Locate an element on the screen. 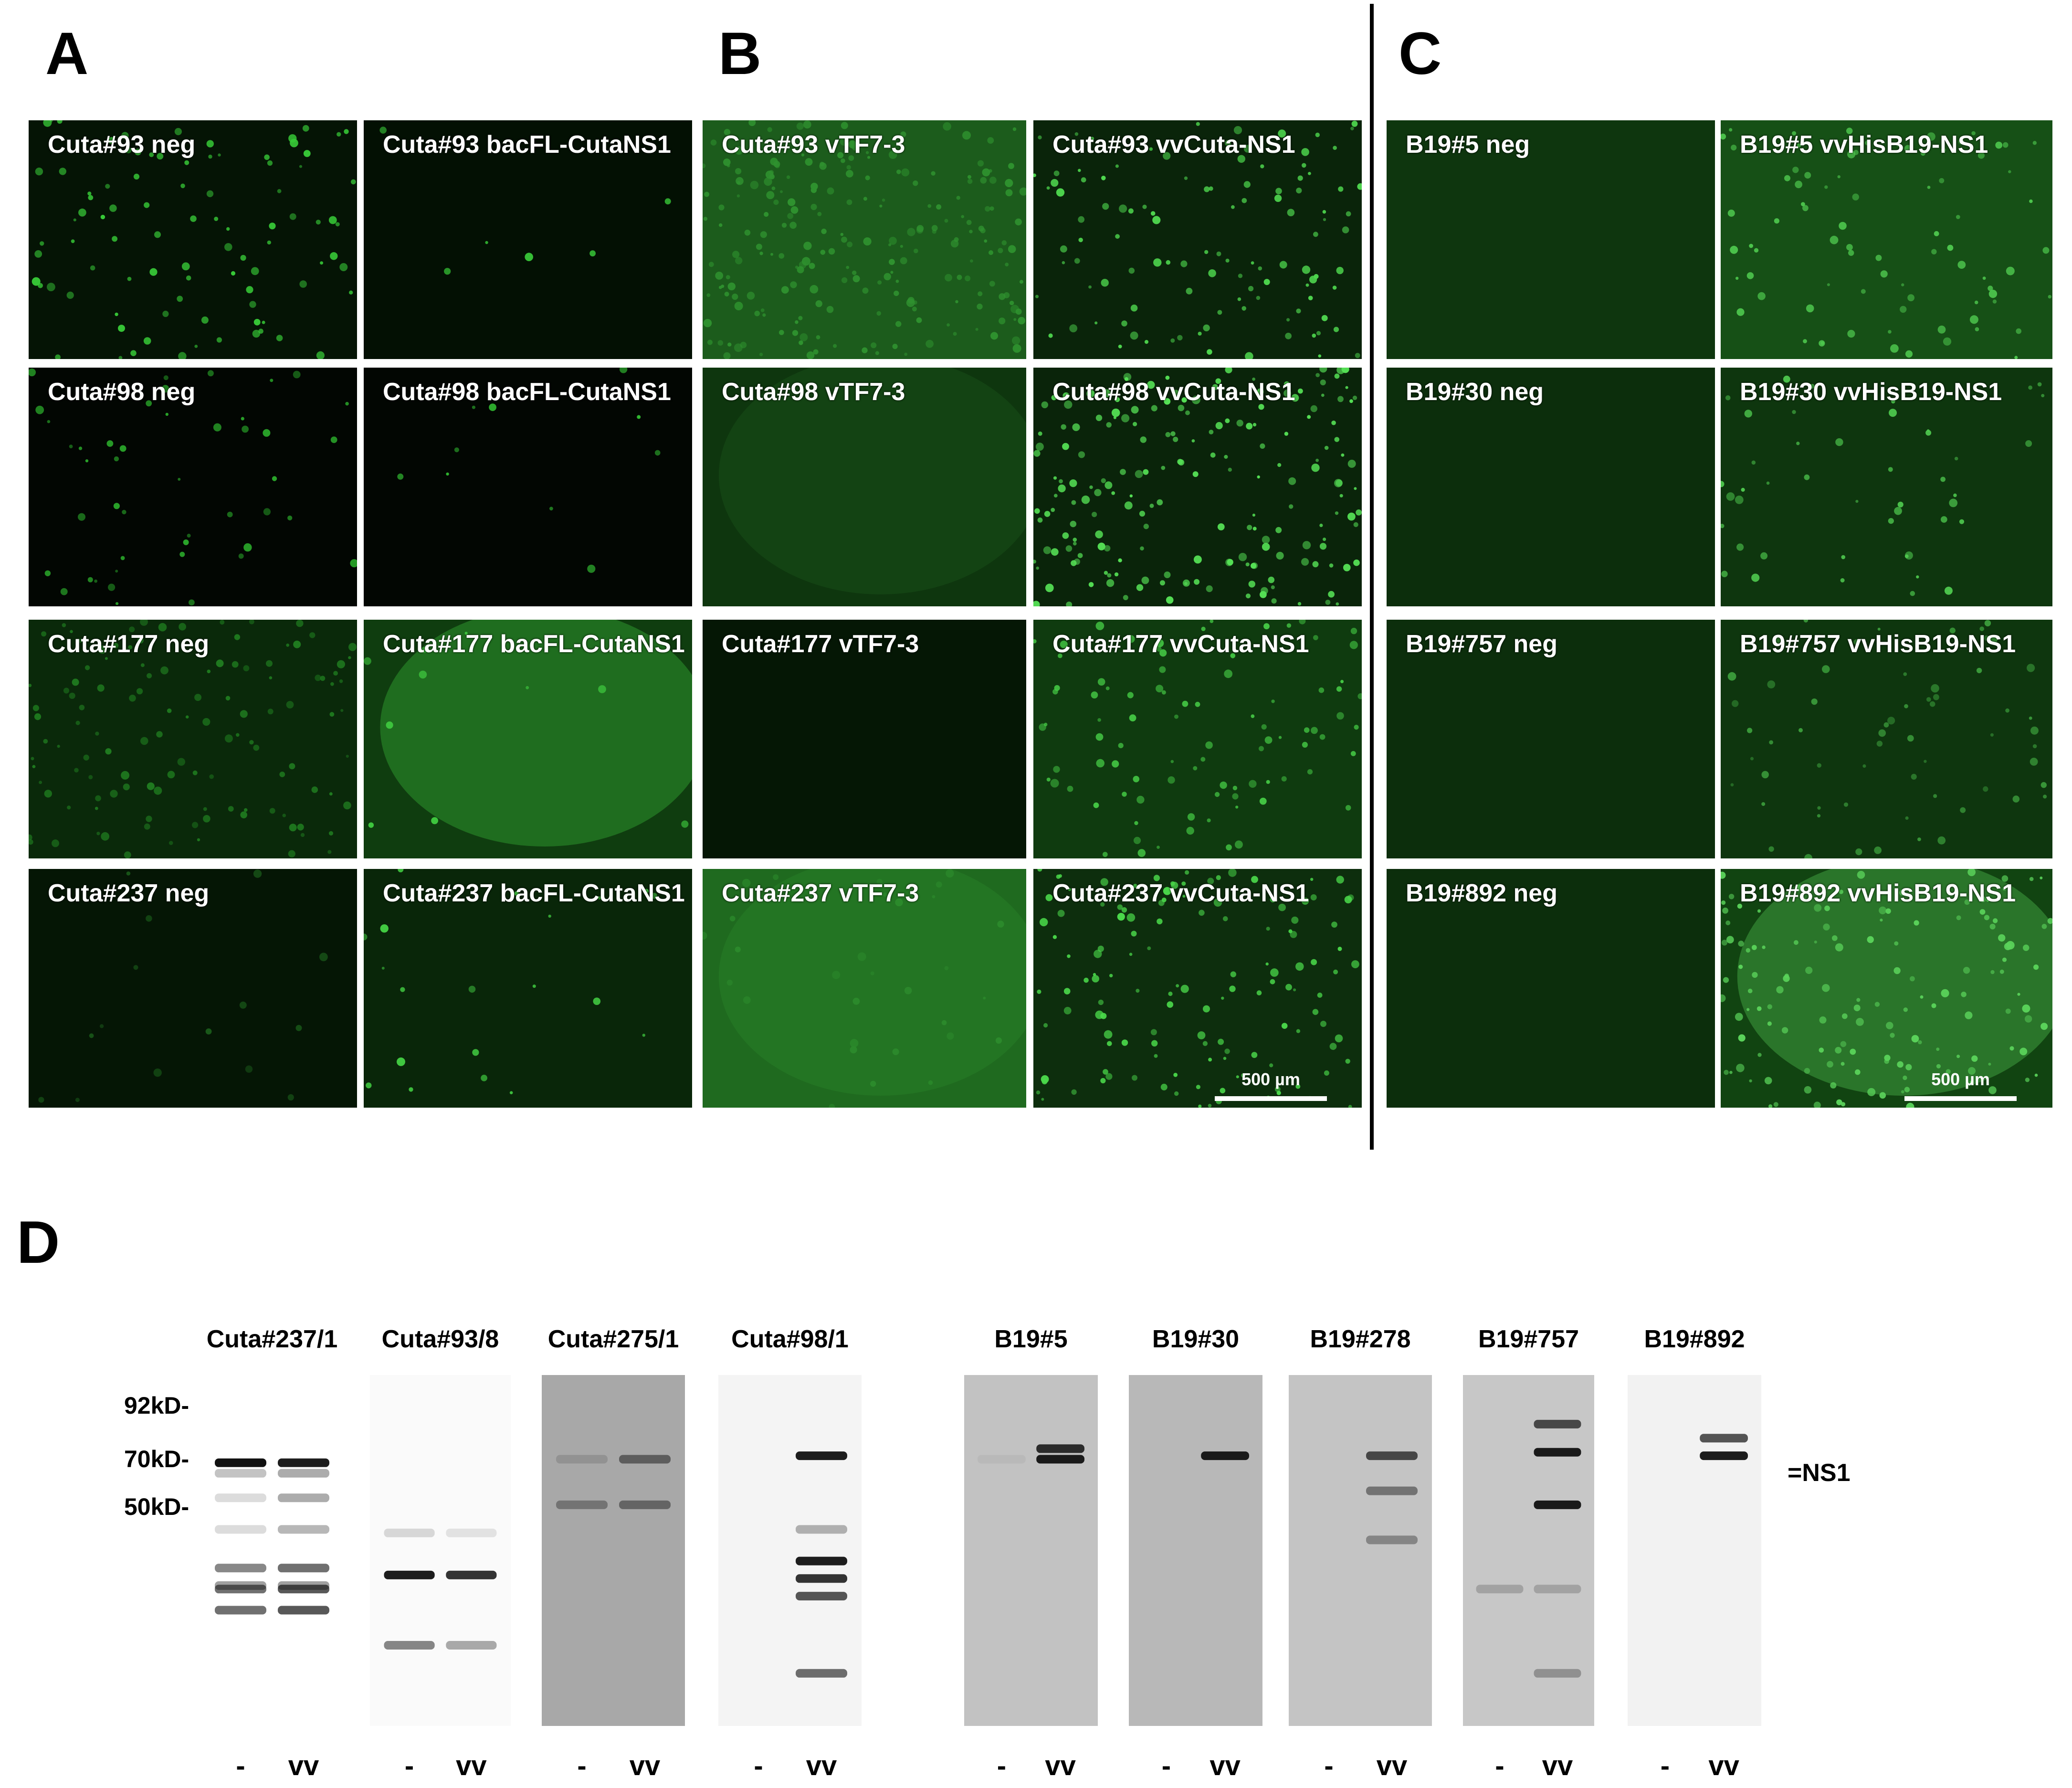  panel-c-tile: B19#5 vvHisB19-NS1 is located at coordinates (1886, 239).